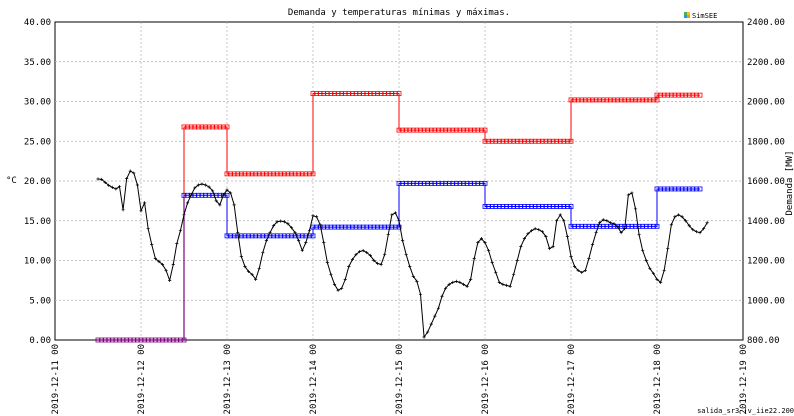 This screenshot has width=794, height=416. I want to click on legend-swatch, so click(685, 16).